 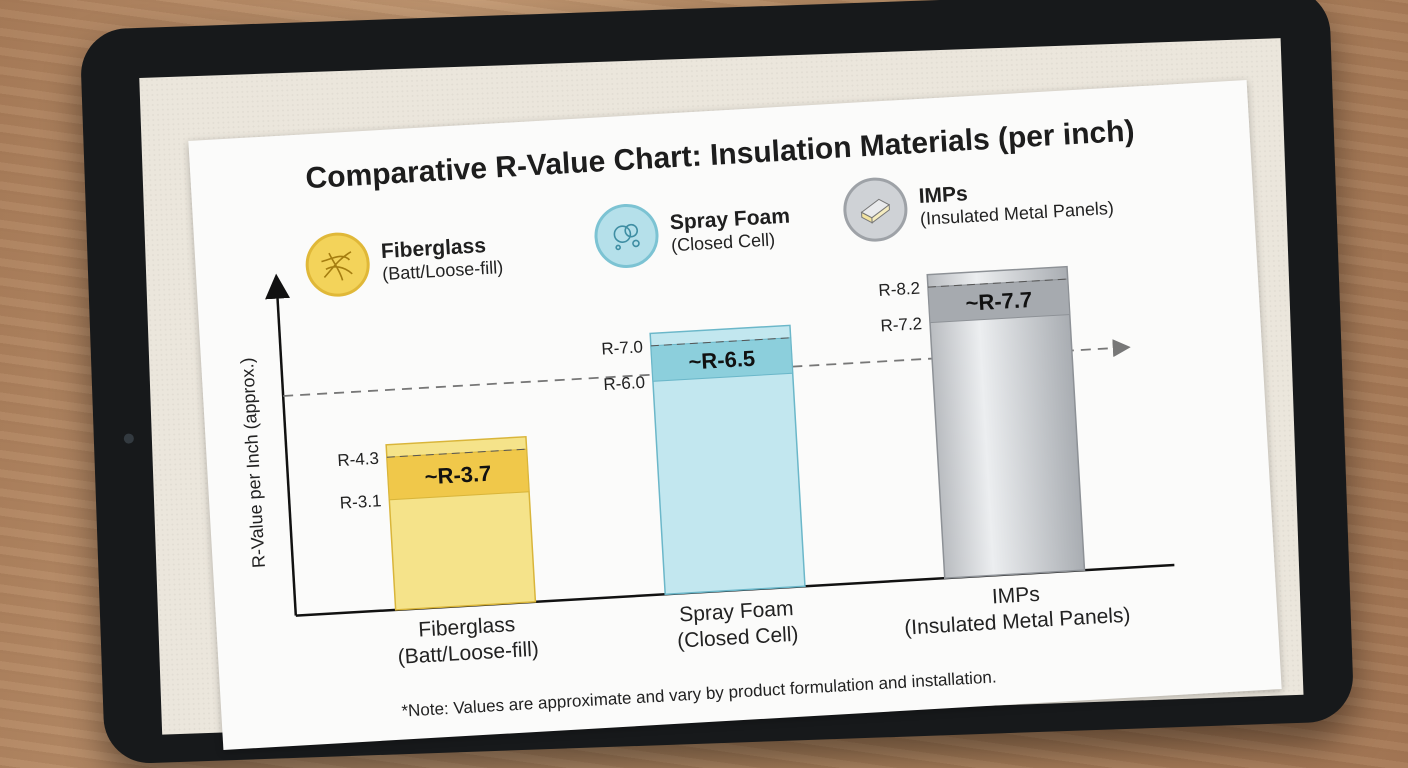 What do you see at coordinates (129, 438) in the screenshot?
I see `camera-icon` at bounding box center [129, 438].